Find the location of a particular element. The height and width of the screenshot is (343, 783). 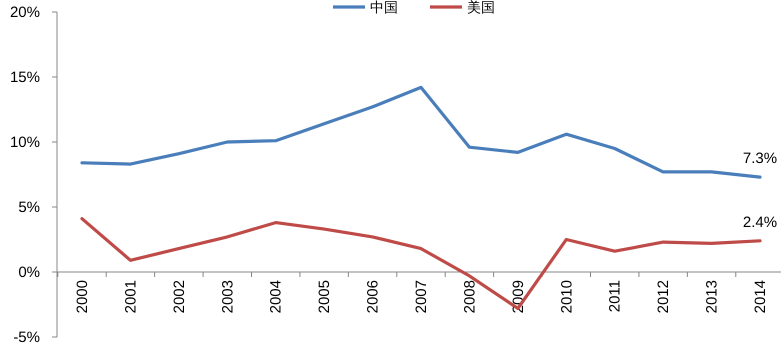

y-tick-label: 0% is located at coordinates (29, 272).